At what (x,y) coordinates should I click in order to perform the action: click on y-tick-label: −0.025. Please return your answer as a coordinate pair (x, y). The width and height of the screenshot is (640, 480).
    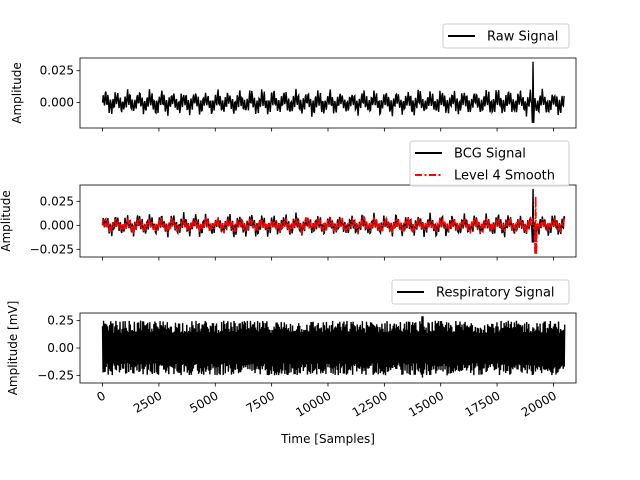
    Looking at the image, I should click on (52, 249).